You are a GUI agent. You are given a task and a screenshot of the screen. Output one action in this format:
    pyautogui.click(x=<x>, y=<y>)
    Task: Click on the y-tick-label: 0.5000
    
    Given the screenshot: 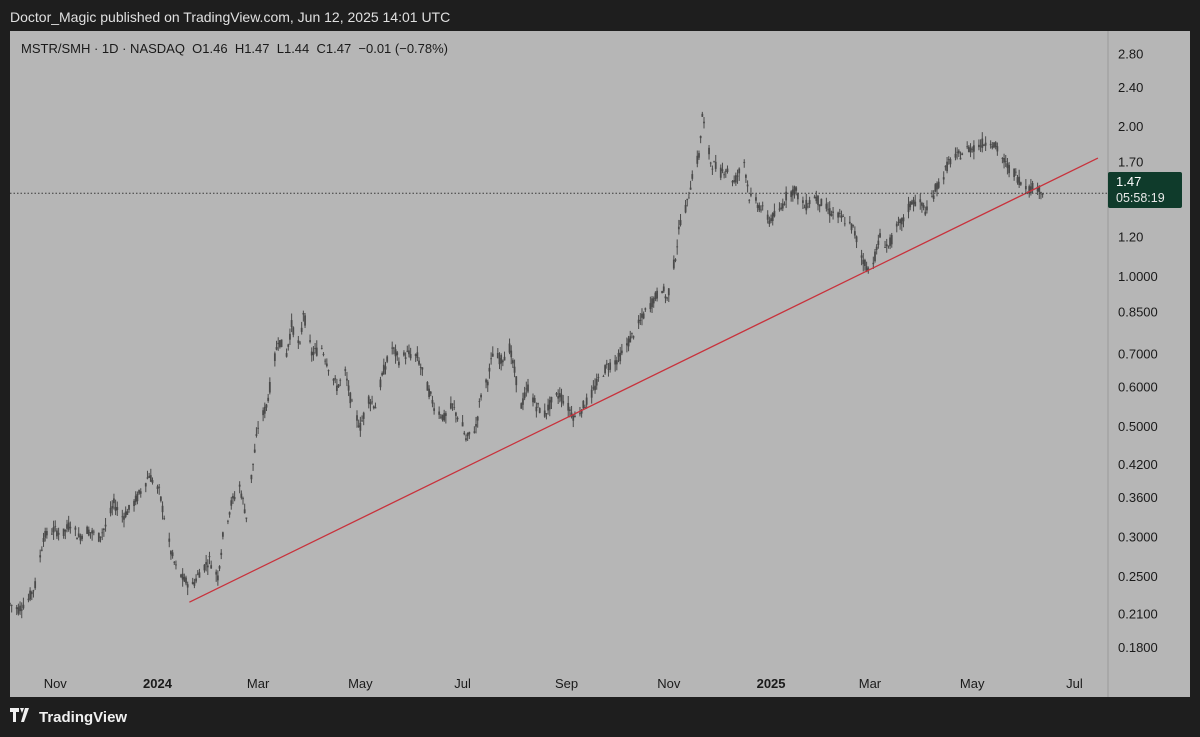 What is the action you would take?
    pyautogui.click(x=1138, y=426)
    